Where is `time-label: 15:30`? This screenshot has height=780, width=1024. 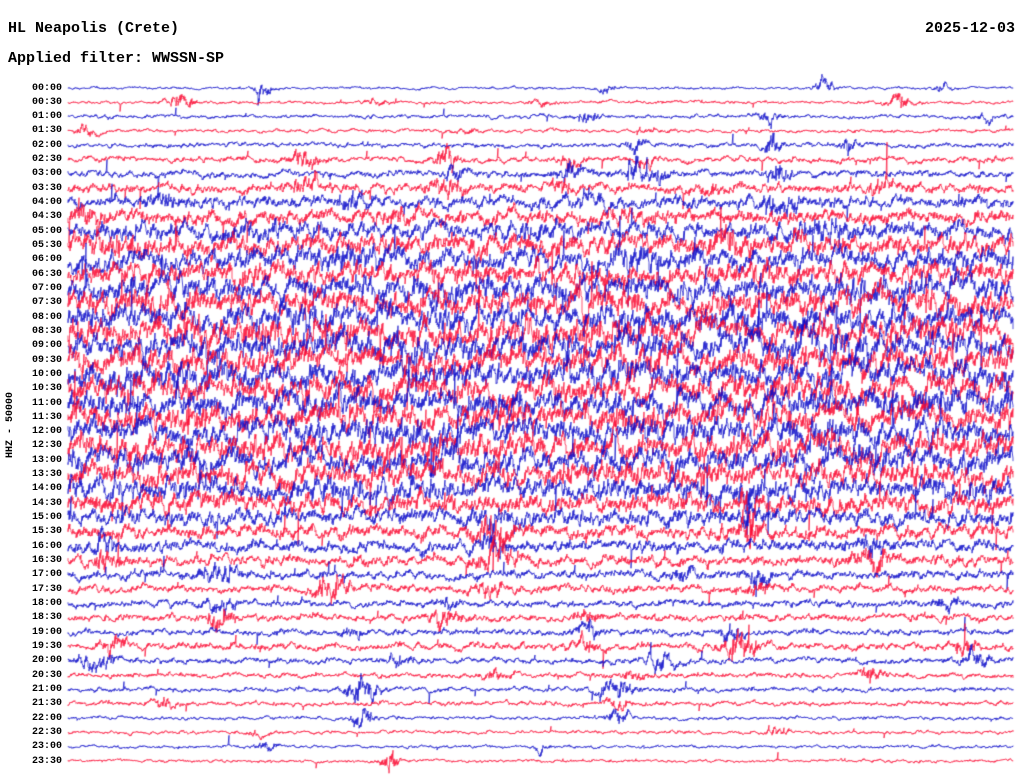 time-label: 15:30 is located at coordinates (46, 532).